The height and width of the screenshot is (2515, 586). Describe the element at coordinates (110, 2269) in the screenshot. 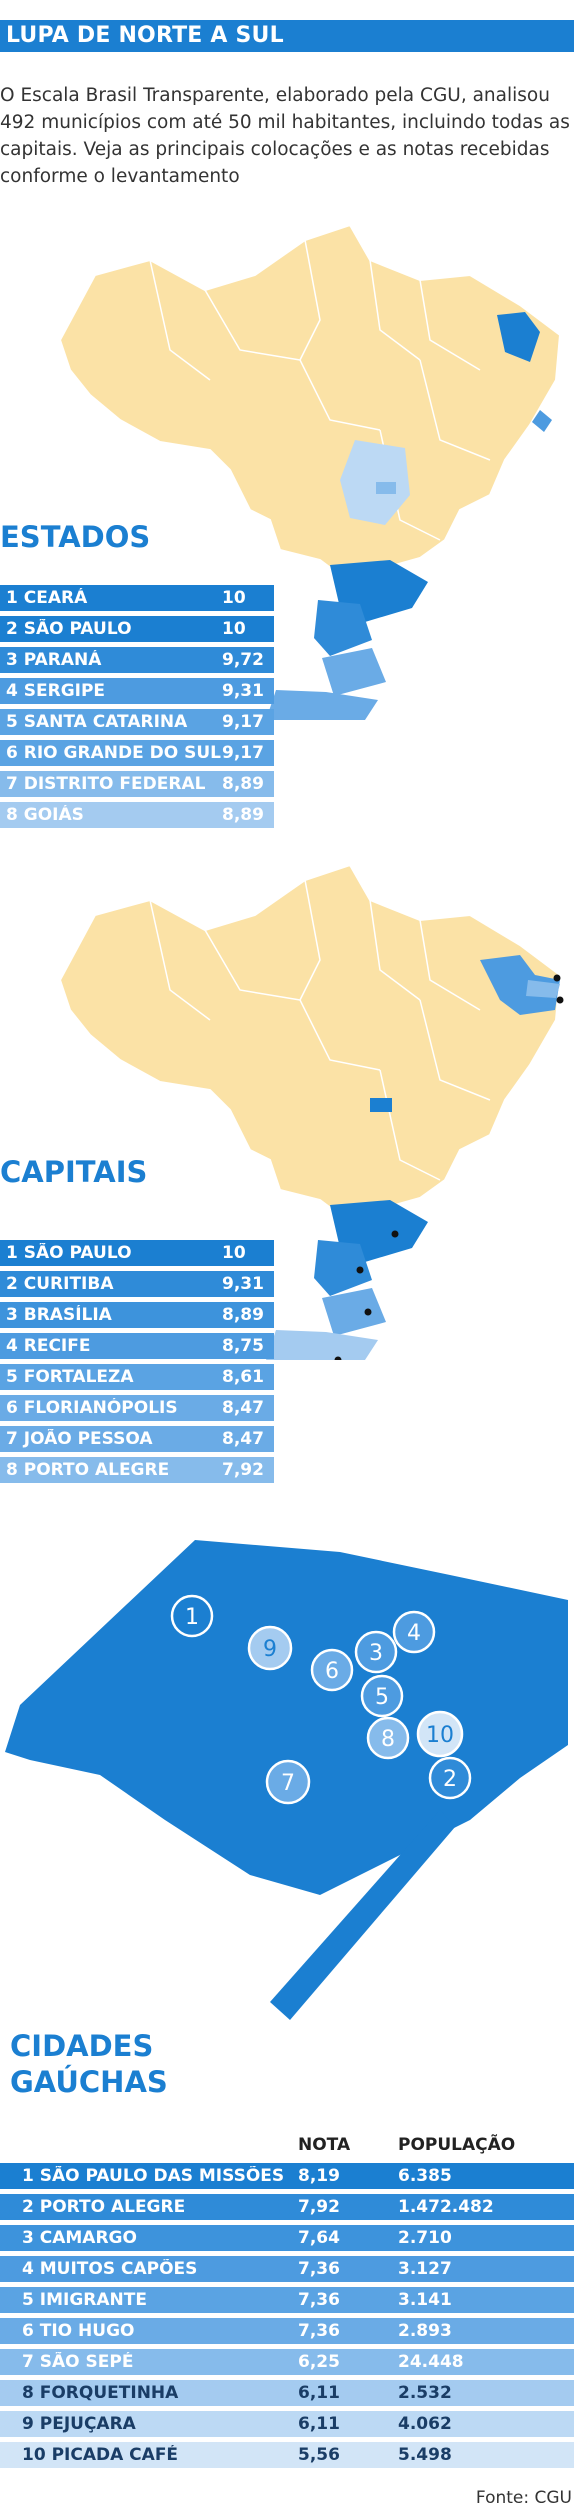

I see `city-name: 4 MUITOS CAPÕES` at that location.